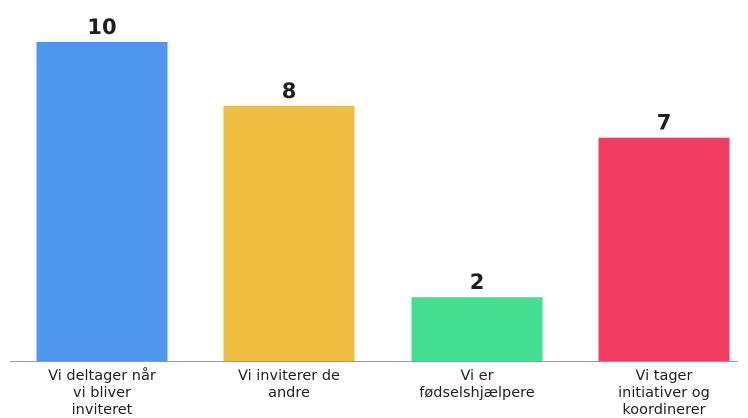  Describe the element at coordinates (476, 393) in the screenshot. I see `category-label-3-line-2: fødselshjælpere` at that location.